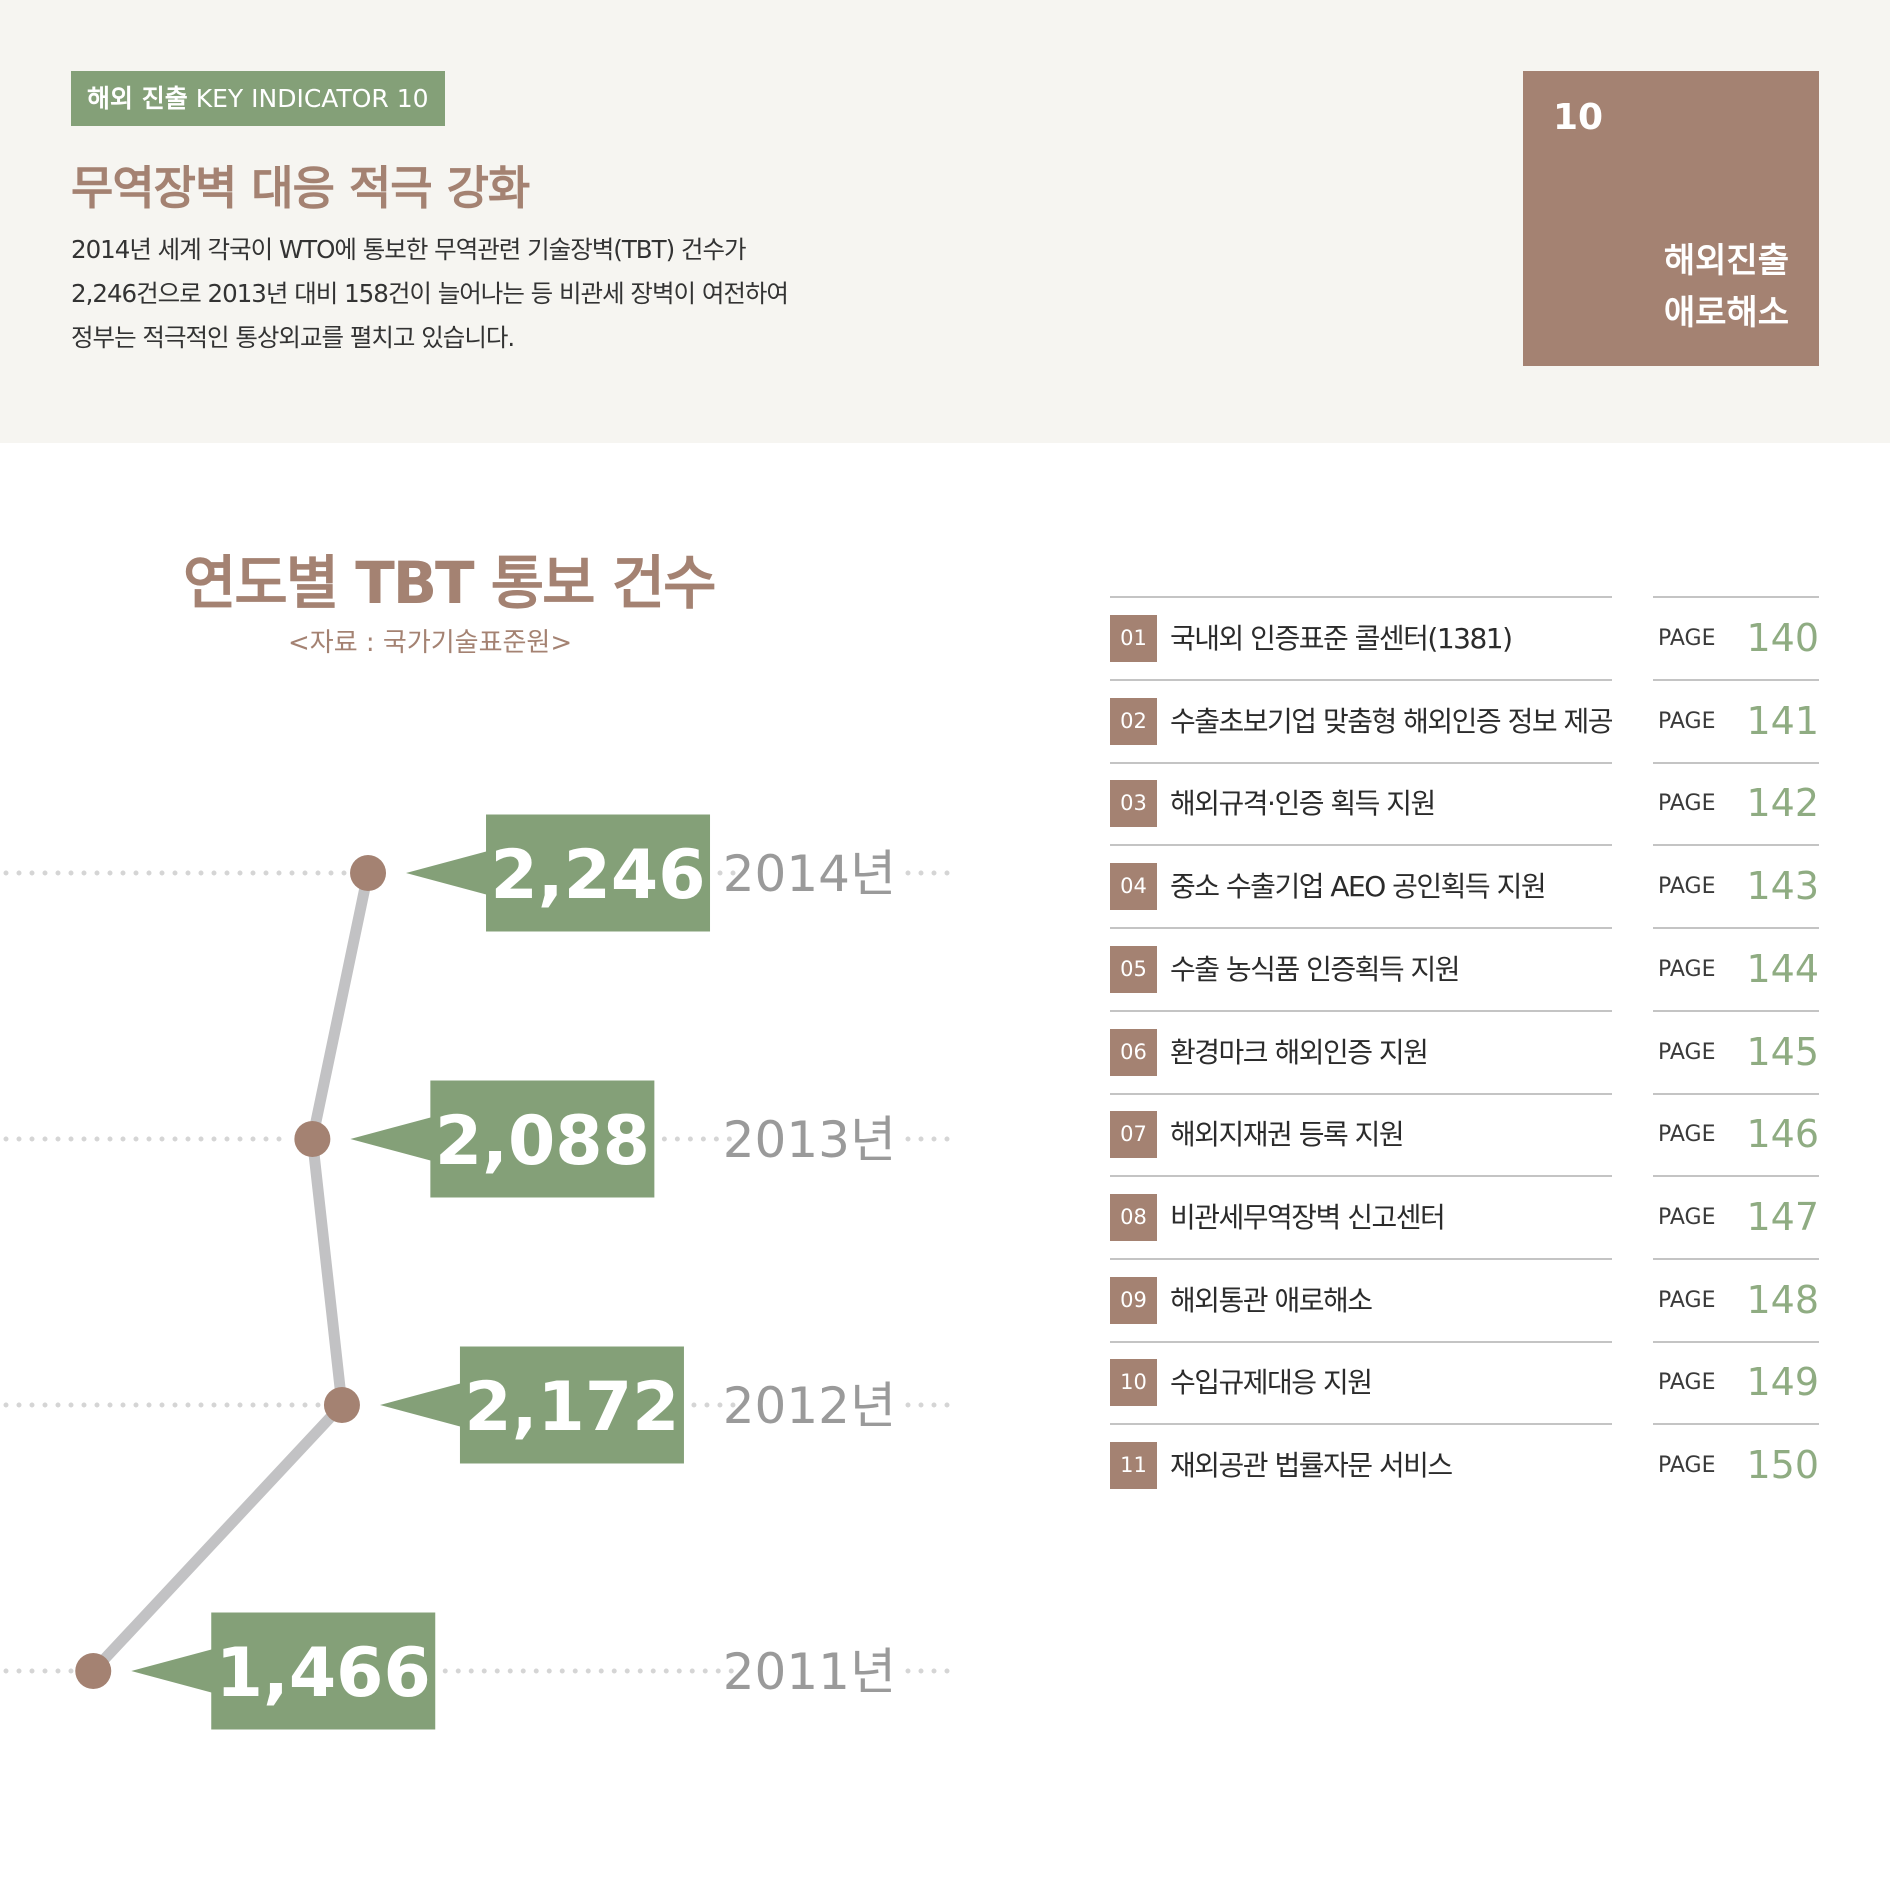 The height and width of the screenshot is (1890, 1890). Describe the element at coordinates (1726, 261) in the screenshot. I see `section-title-line: 해외진출` at that location.